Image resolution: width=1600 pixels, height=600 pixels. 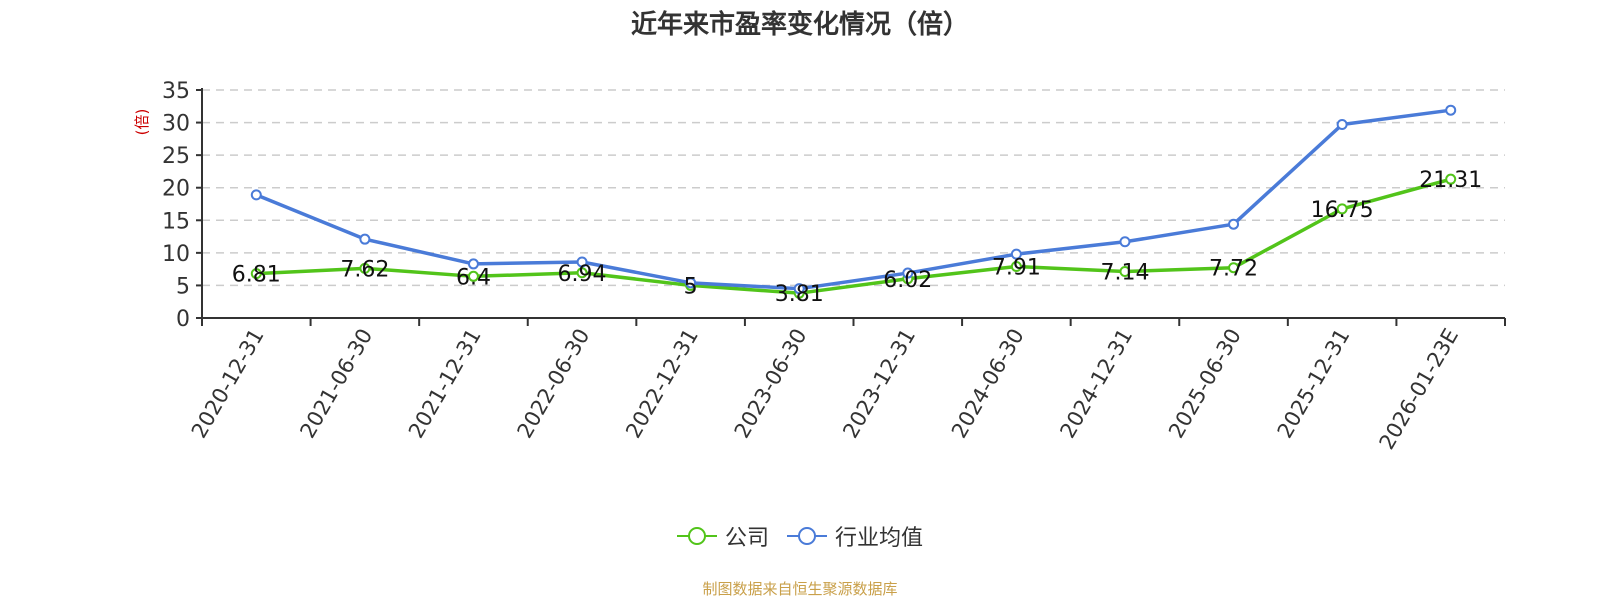 I want to click on legend-item-industry: 行业均值, so click(x=855, y=536).